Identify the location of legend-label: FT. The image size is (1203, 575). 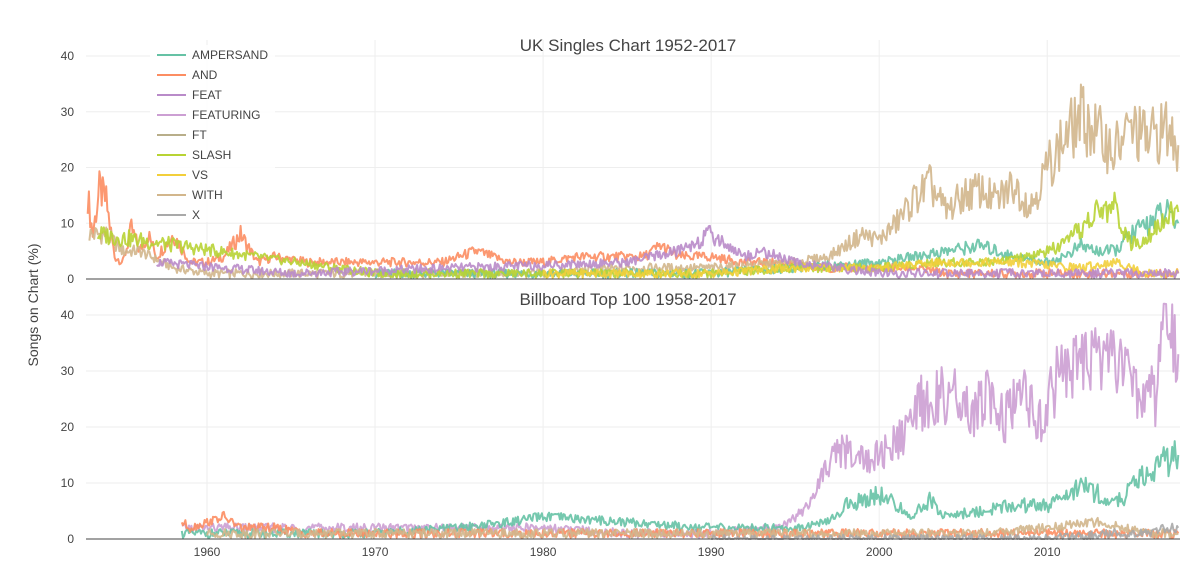
(199, 135).